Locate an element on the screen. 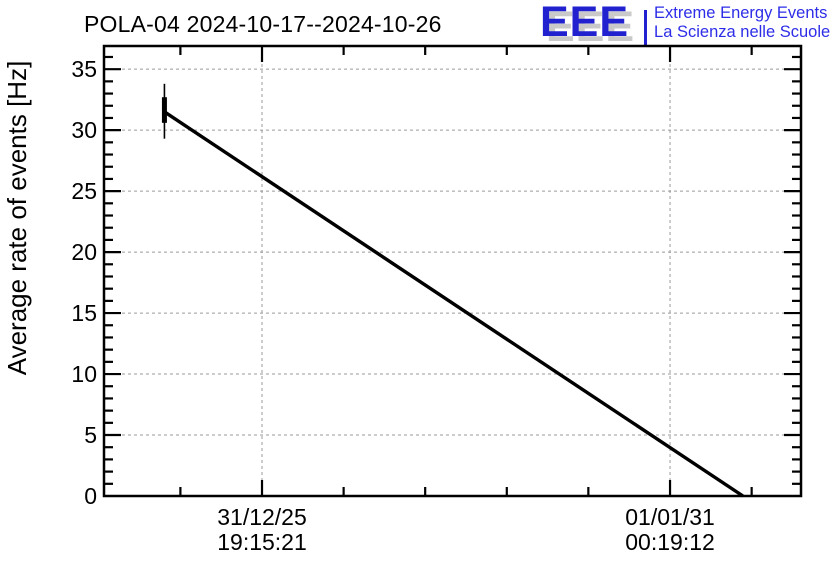 The height and width of the screenshot is (572, 836). logo-tagline-line2: La Scienza nelle Scuole is located at coordinates (742, 31).